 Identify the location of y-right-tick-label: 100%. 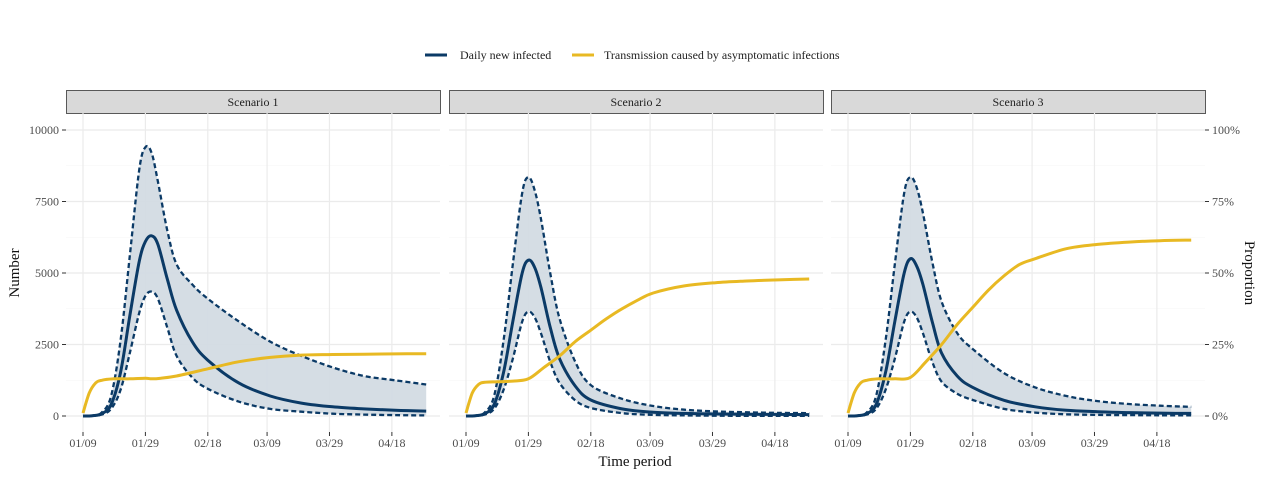
(1226, 130).